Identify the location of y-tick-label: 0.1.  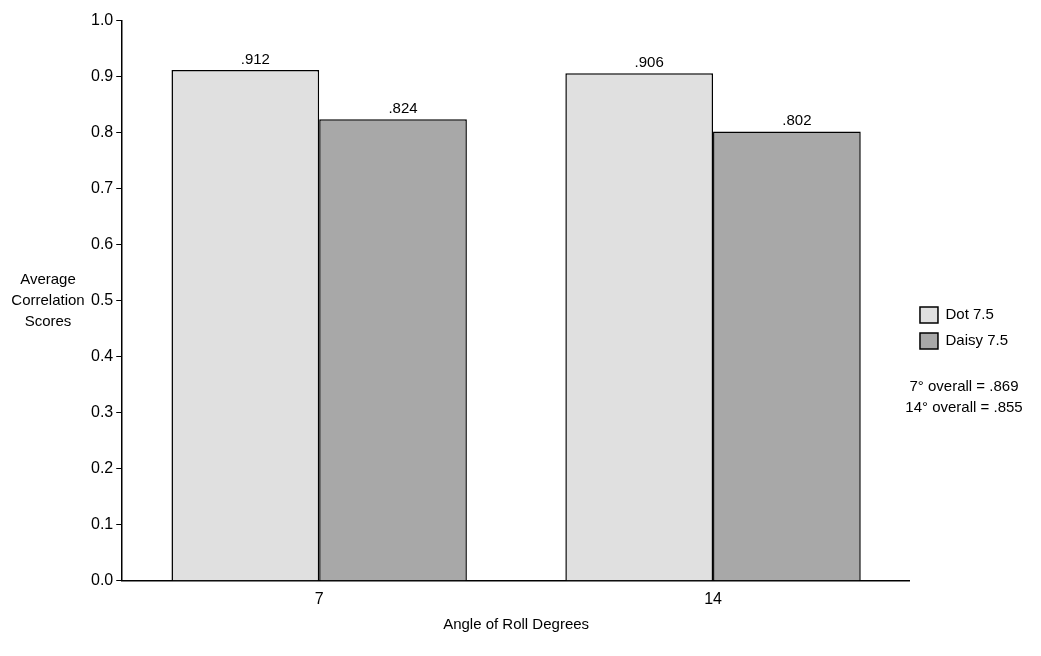
(102, 524).